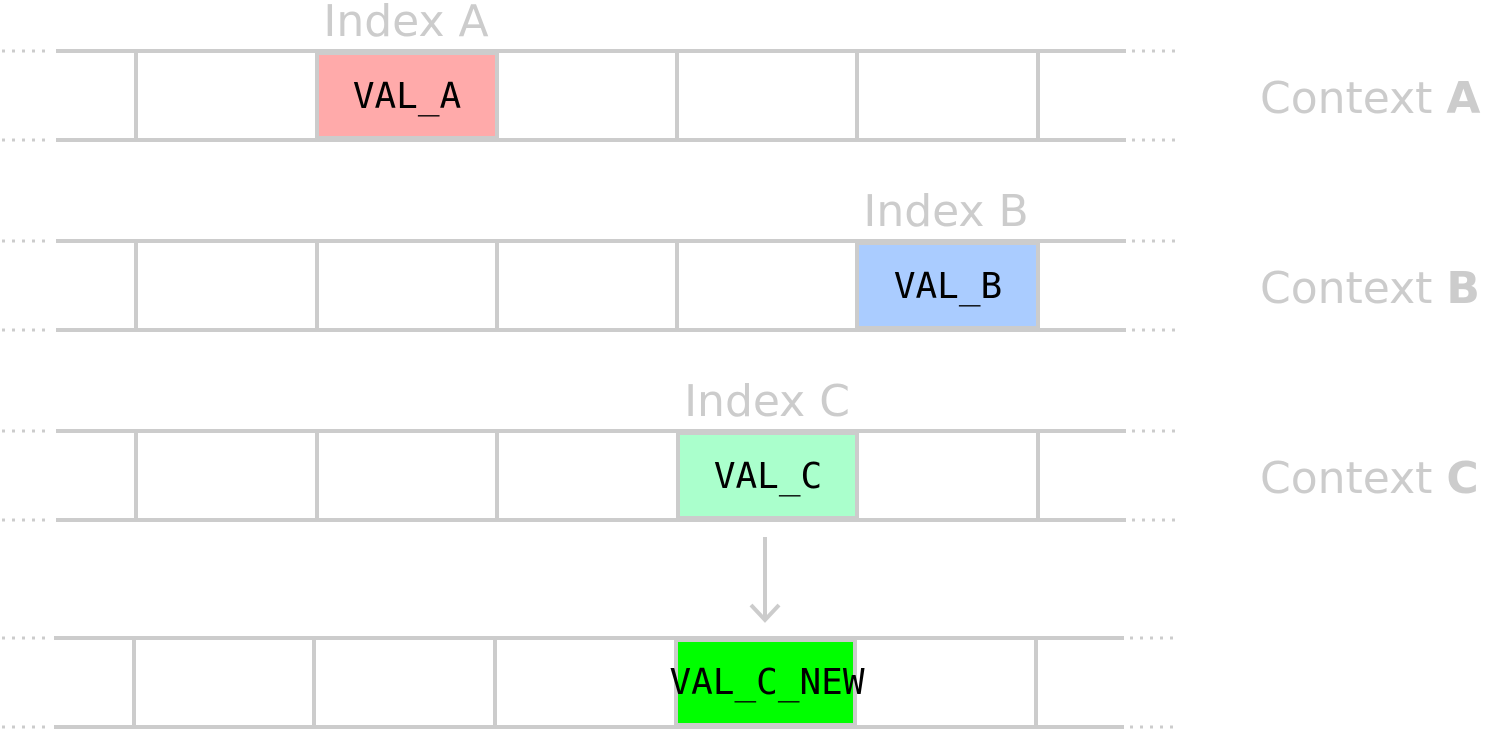 This screenshot has height=730, width=1500. I want to click on row-b-highlight-cell, so click(947, 285).